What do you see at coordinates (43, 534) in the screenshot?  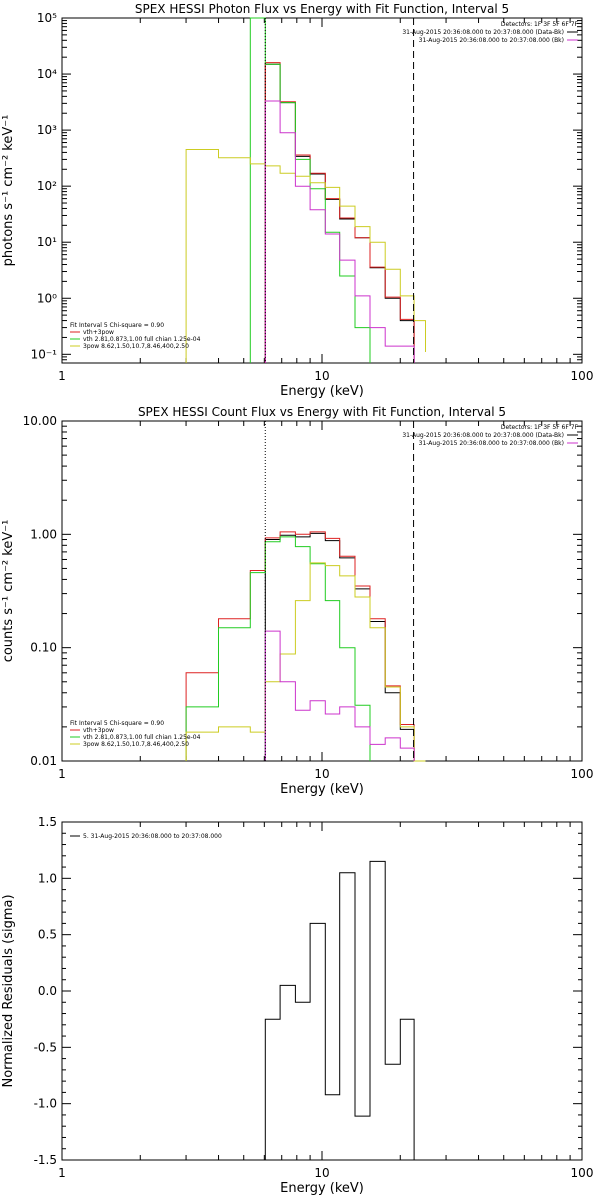 I see `y-tick-label: 1.00` at bounding box center [43, 534].